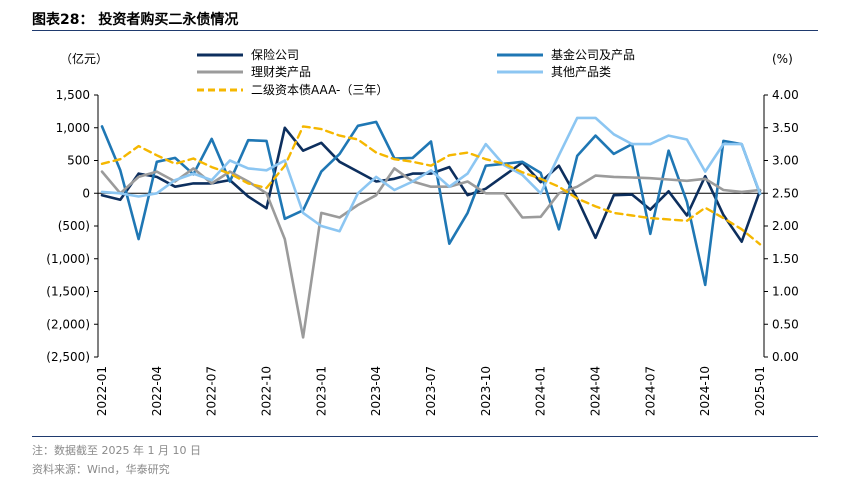  What do you see at coordinates (431, 391) in the screenshot?
I see `x-tick-label: 2023-07` at bounding box center [431, 391].